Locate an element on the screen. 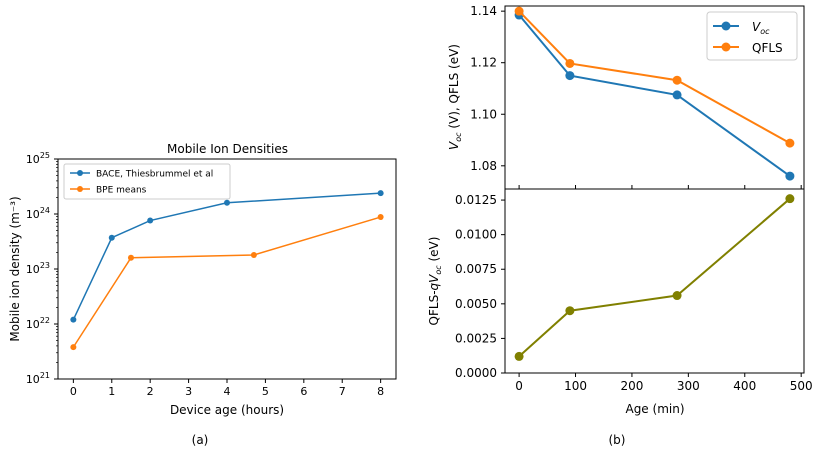 The width and height of the screenshot is (814, 455). y-tick-label: 1023 is located at coordinates (38, 268).